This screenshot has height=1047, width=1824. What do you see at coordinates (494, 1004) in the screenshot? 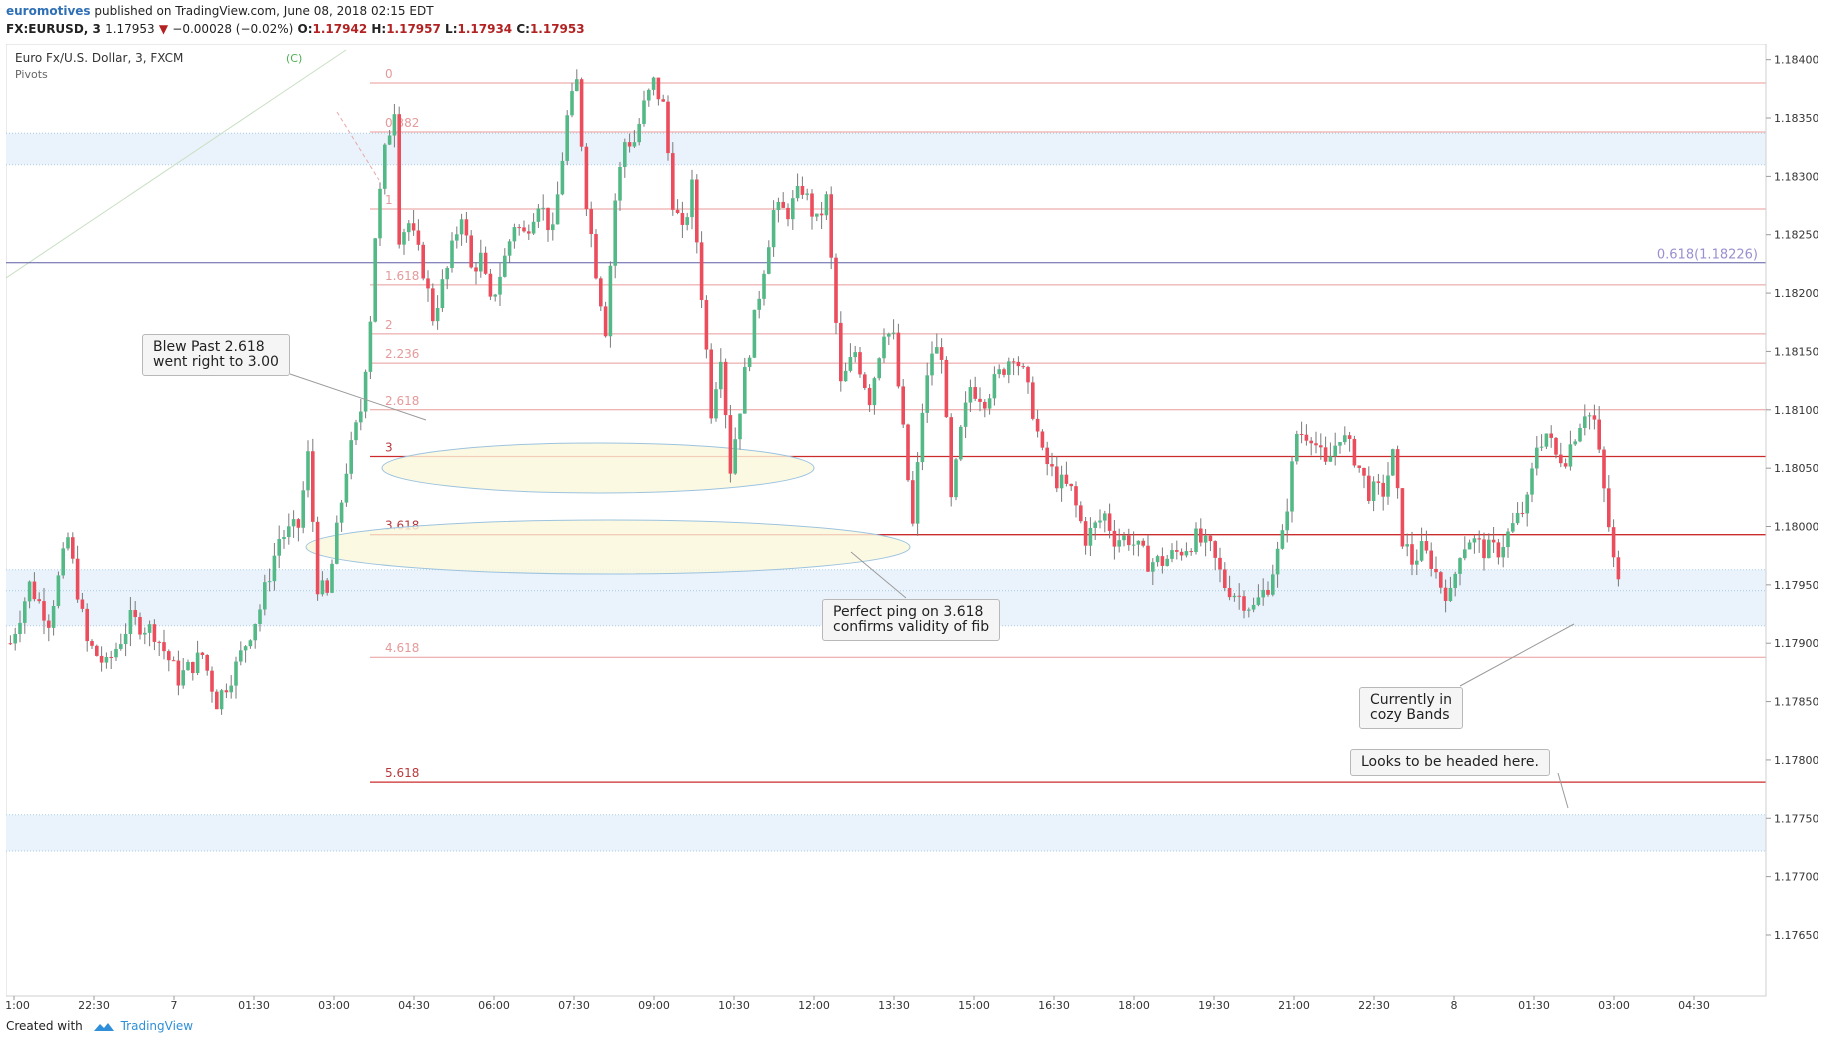
I see `time-tick-label: 06:00` at bounding box center [494, 1004].